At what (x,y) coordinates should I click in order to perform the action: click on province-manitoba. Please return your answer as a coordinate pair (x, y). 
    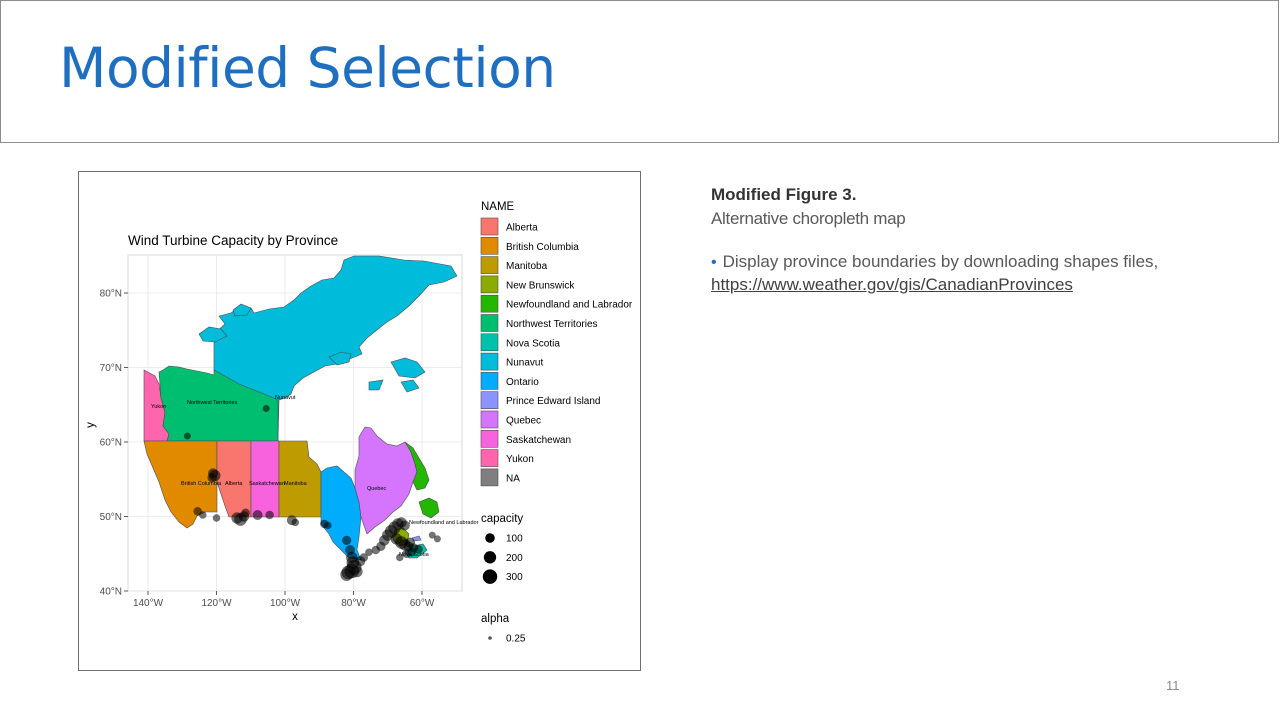
    Looking at the image, I should click on (300, 479).